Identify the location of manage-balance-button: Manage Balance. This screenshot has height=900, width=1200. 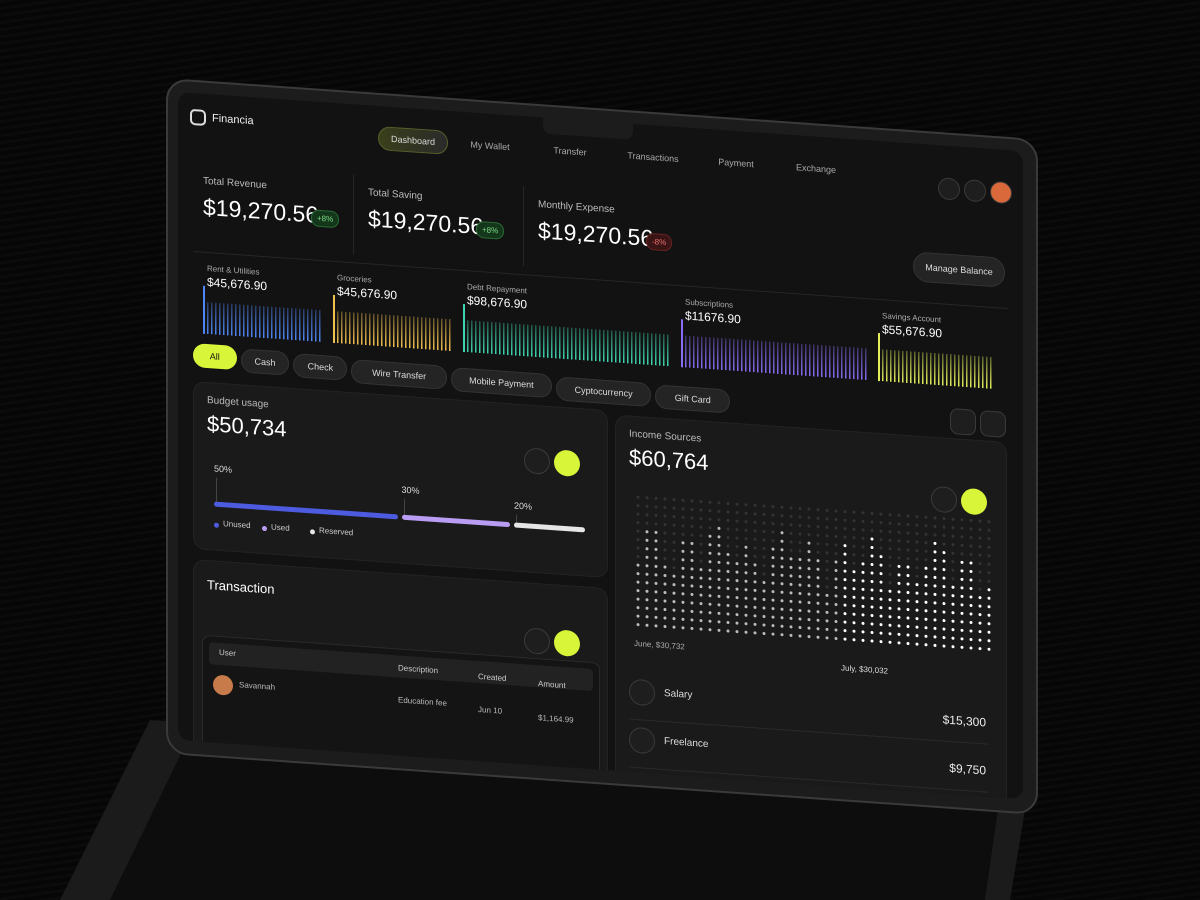
(959, 269).